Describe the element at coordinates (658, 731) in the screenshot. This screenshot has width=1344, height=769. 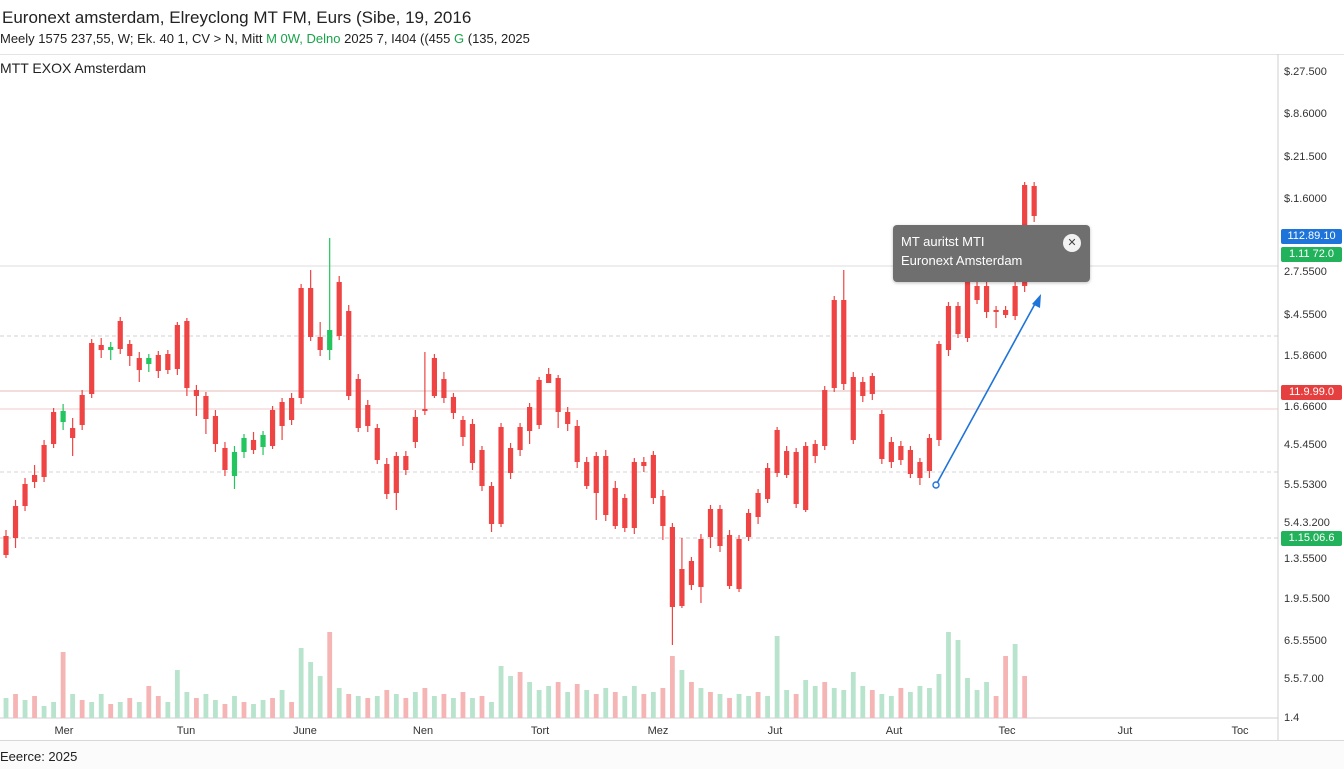
I see `time-axis-label: Mez` at that location.